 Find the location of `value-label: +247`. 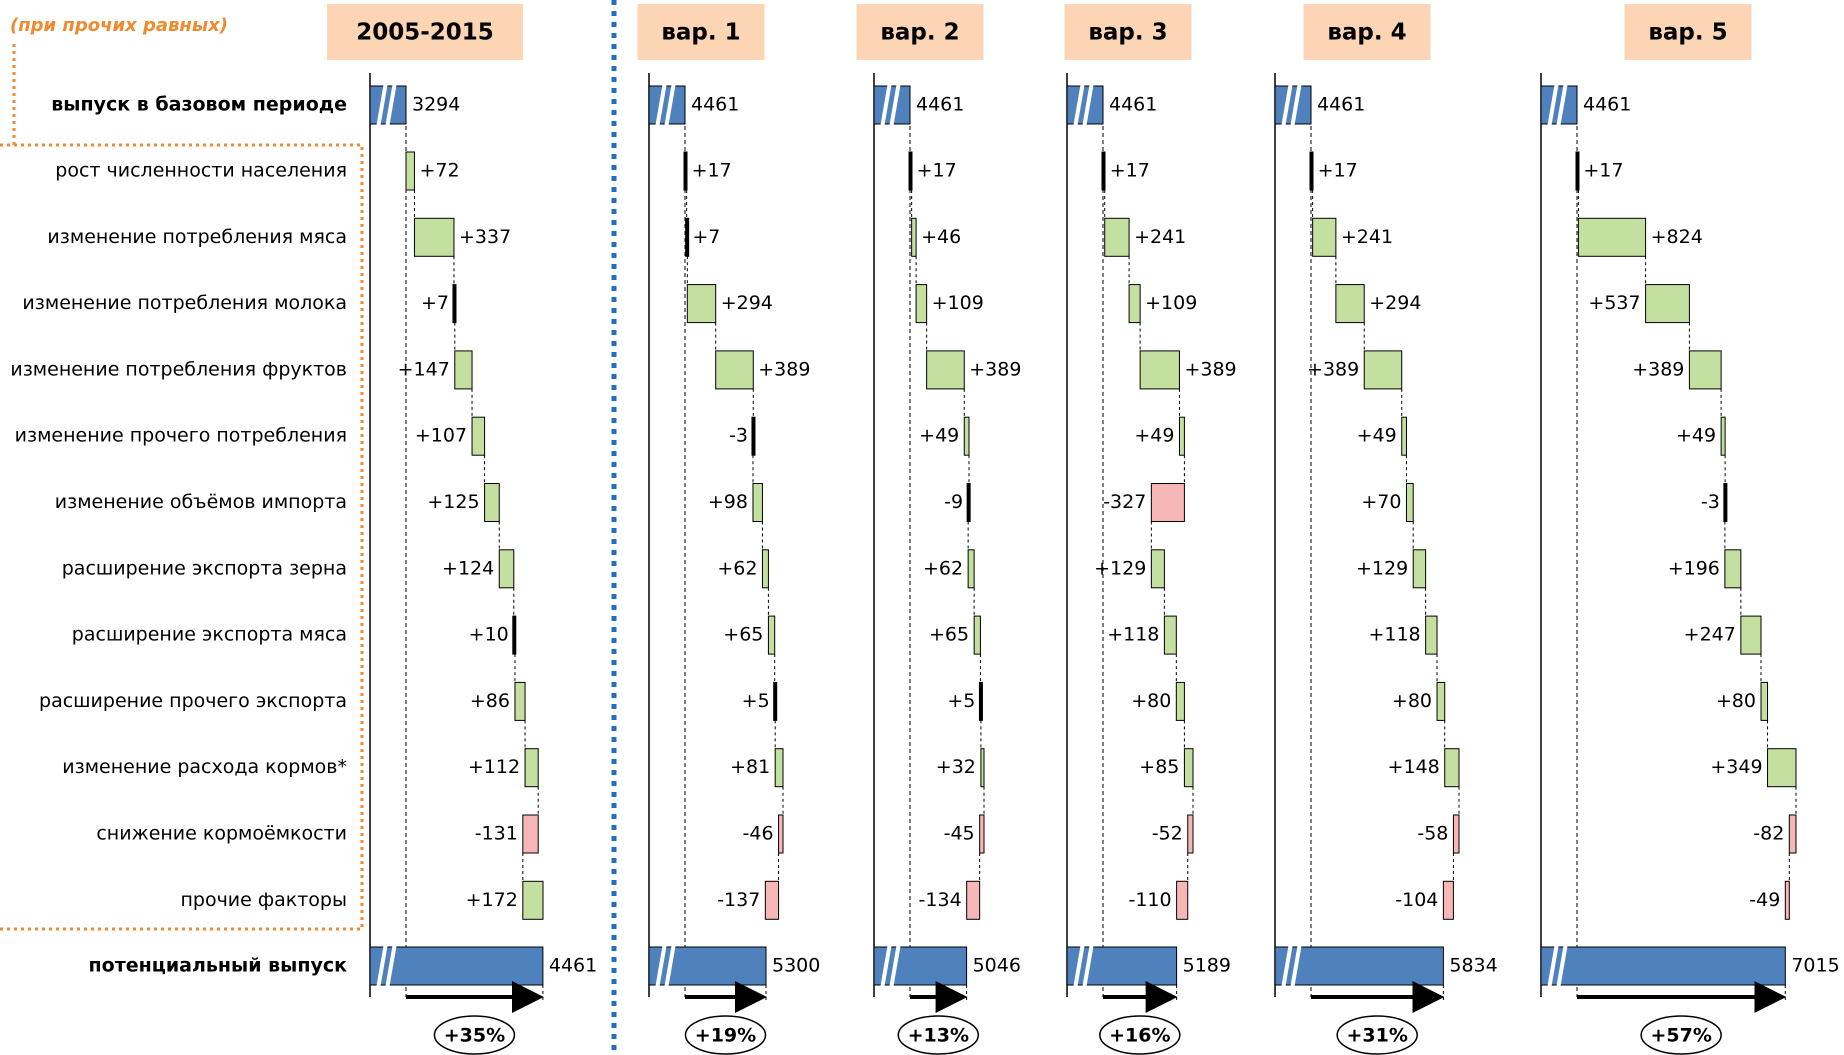

value-label: +247 is located at coordinates (1710, 635).